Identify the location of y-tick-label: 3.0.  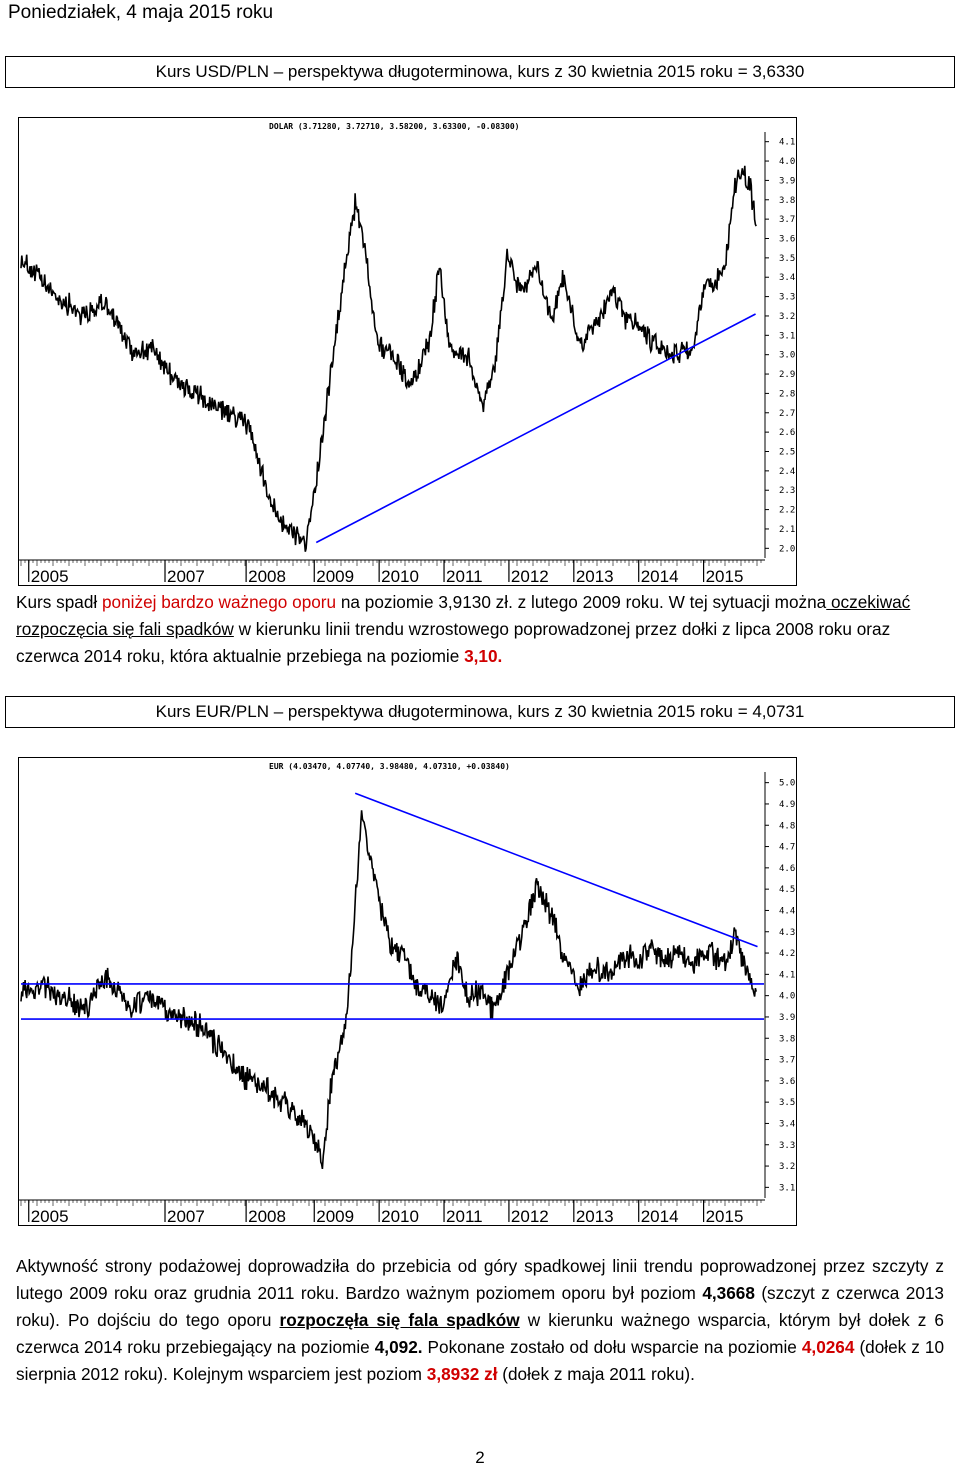
(787, 356).